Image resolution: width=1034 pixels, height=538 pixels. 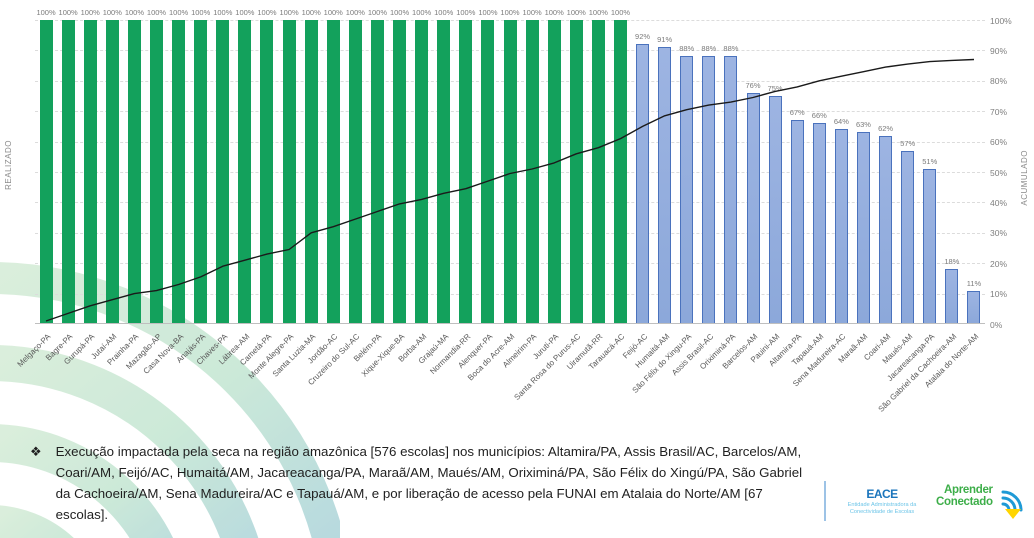 I want to click on bar-value-label: 51%, so click(x=930, y=161).